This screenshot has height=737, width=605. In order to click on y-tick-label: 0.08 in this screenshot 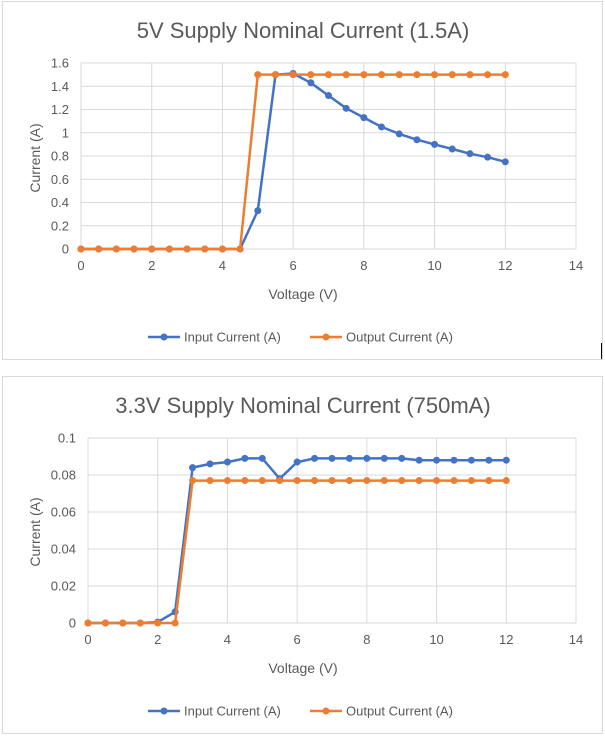, I will do `click(63, 475)`.